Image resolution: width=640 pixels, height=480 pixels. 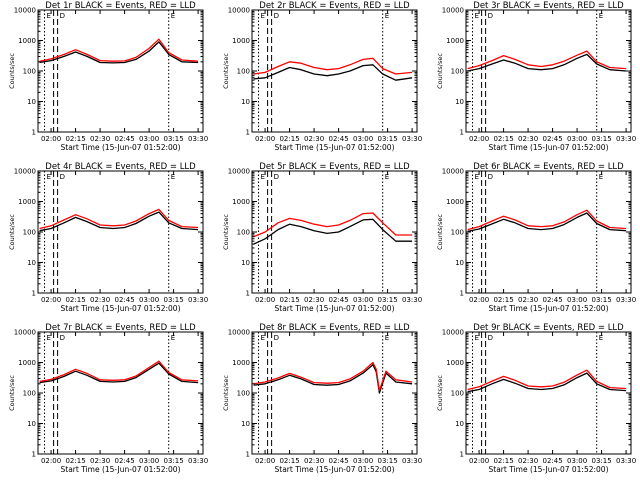 I want to click on chart-title: Det 8r BLACK = Events, RED = LLD, so click(x=334, y=328).